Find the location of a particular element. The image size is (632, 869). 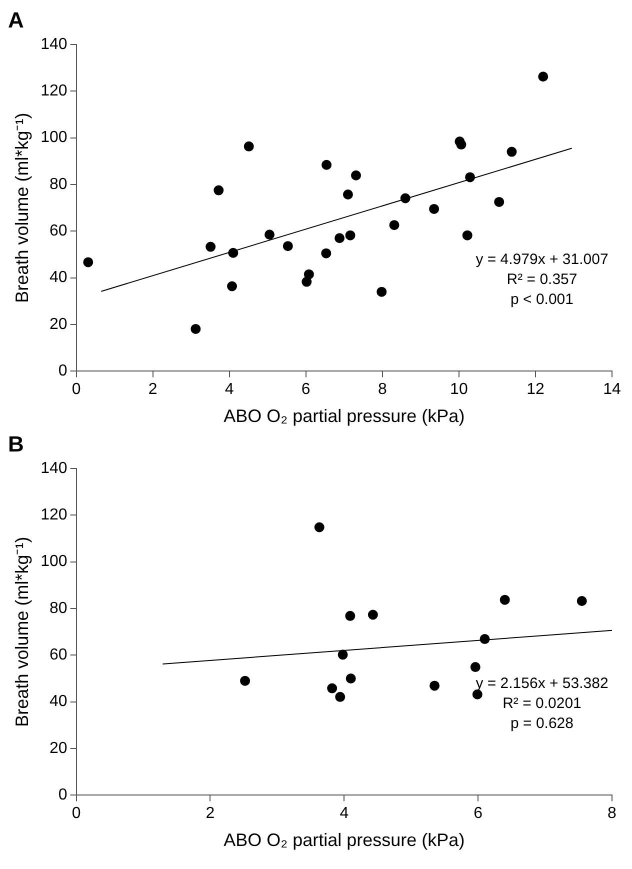

chart-title: B is located at coordinates (16, 443).